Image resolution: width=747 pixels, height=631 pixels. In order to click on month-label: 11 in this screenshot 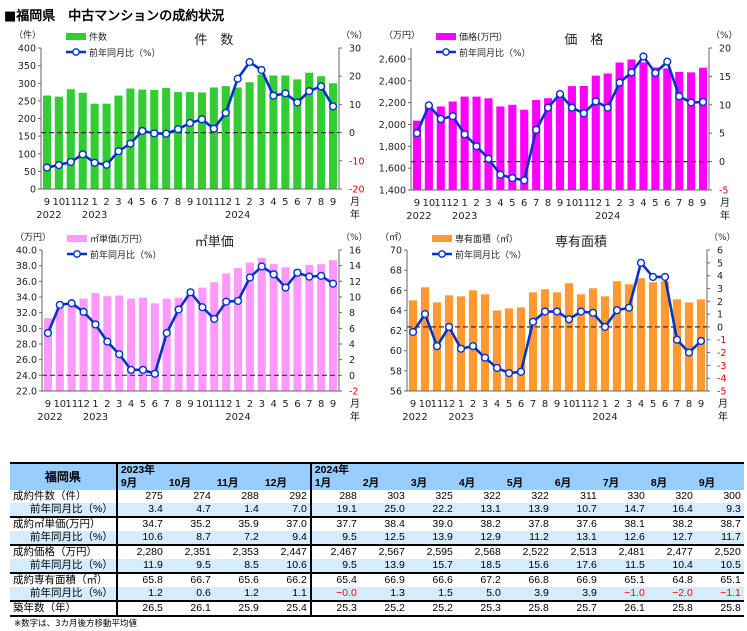, I will do `click(213, 202)`.